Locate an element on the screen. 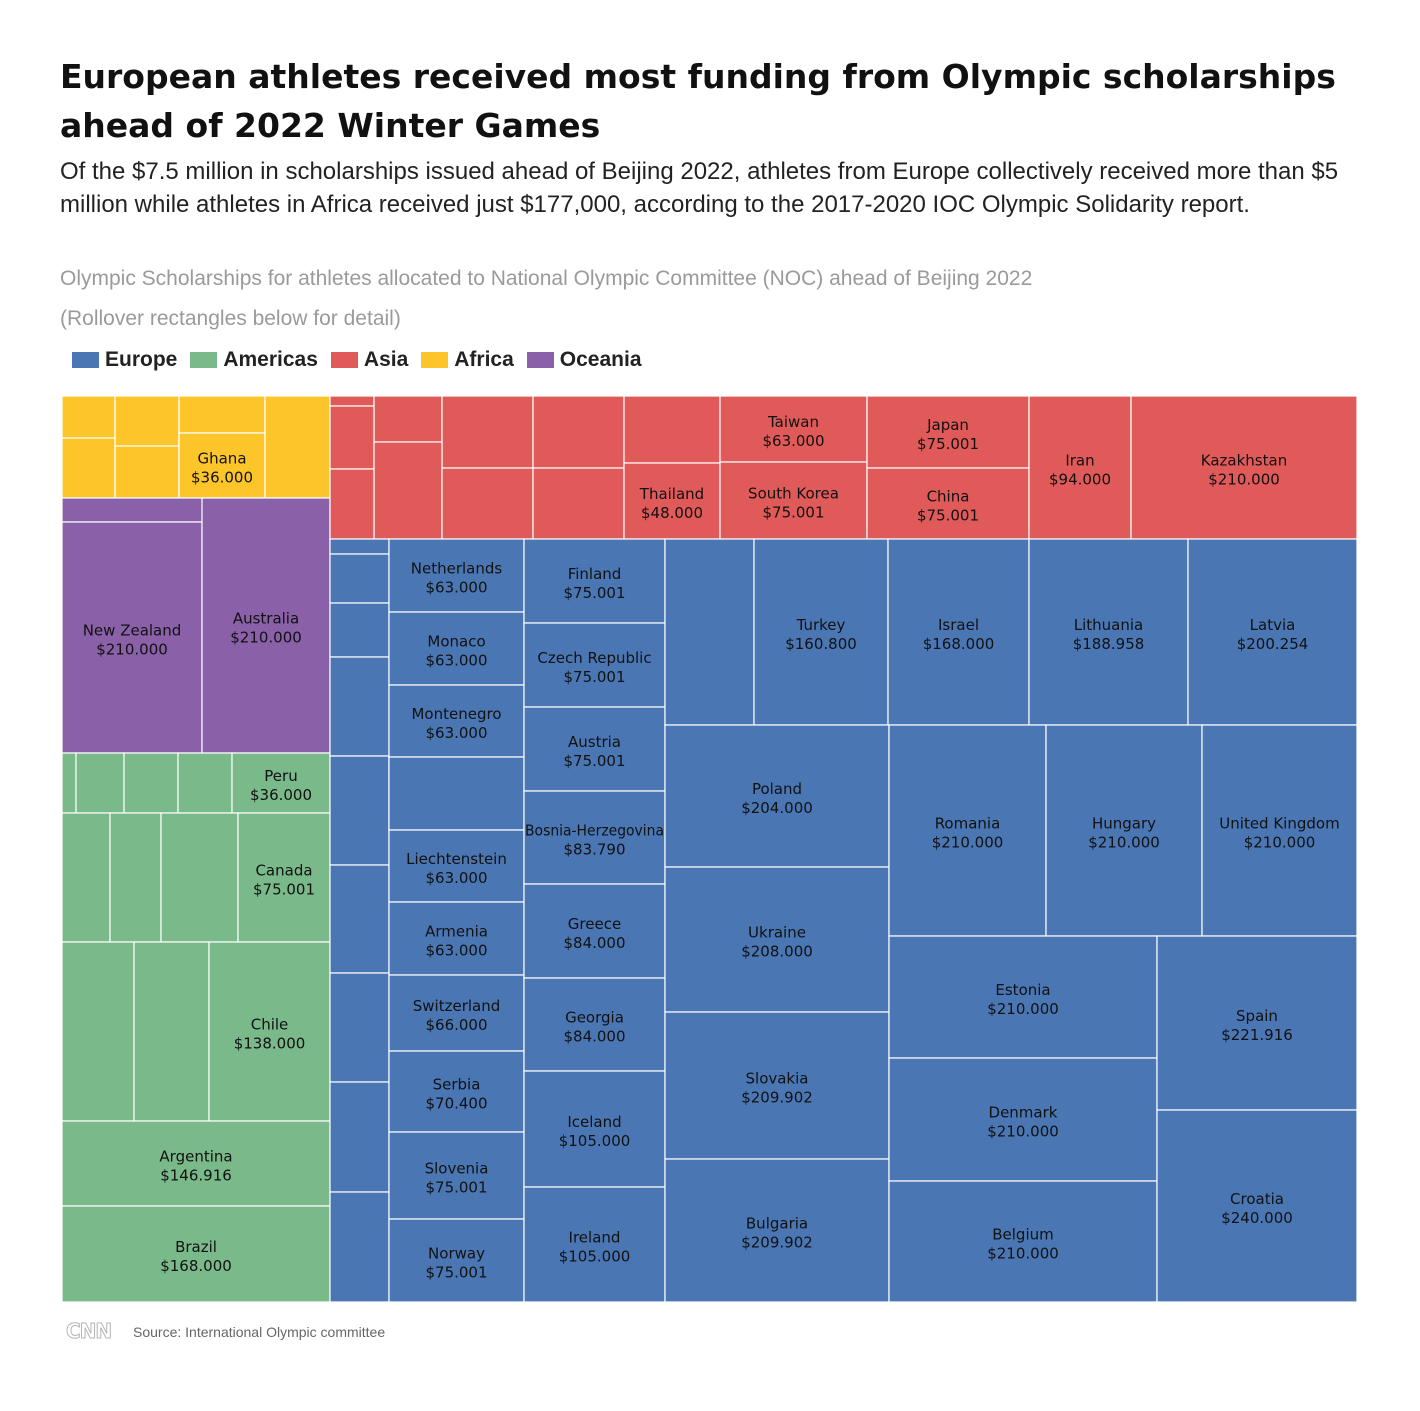 The image size is (1420, 1411). treemap-tile-iceland: Iceland$105.000 is located at coordinates (594, 1129).